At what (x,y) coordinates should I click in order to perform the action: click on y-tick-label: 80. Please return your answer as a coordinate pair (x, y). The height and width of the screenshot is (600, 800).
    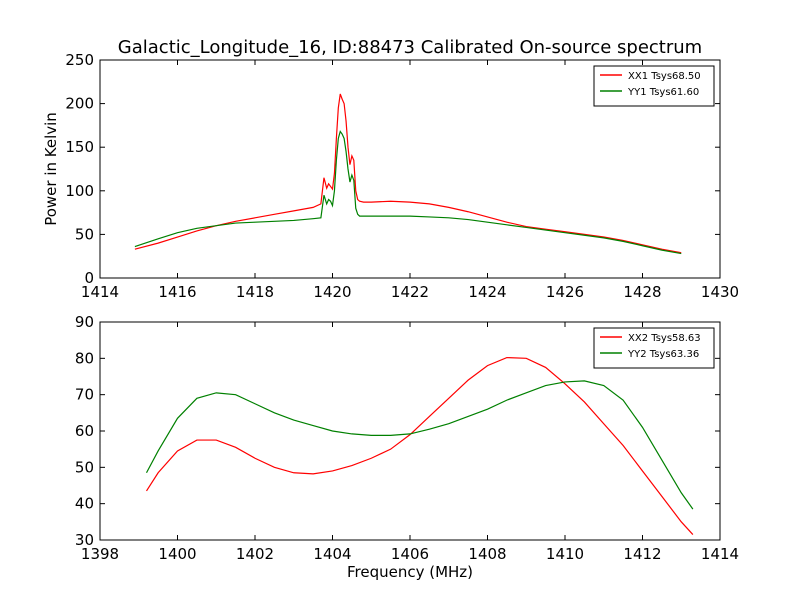
    Looking at the image, I should click on (84, 358).